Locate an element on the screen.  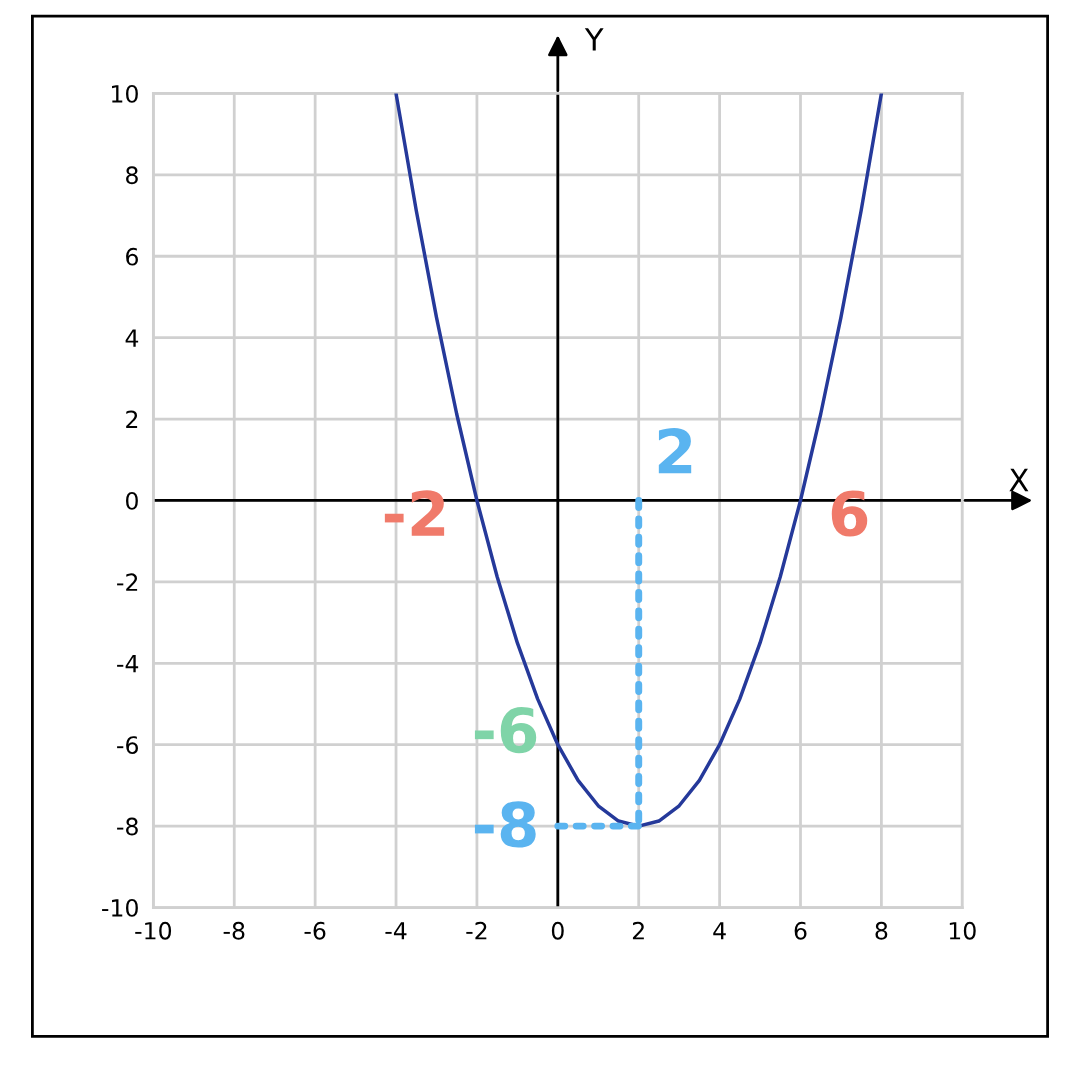
annotation: -2 is located at coordinates (414, 513).